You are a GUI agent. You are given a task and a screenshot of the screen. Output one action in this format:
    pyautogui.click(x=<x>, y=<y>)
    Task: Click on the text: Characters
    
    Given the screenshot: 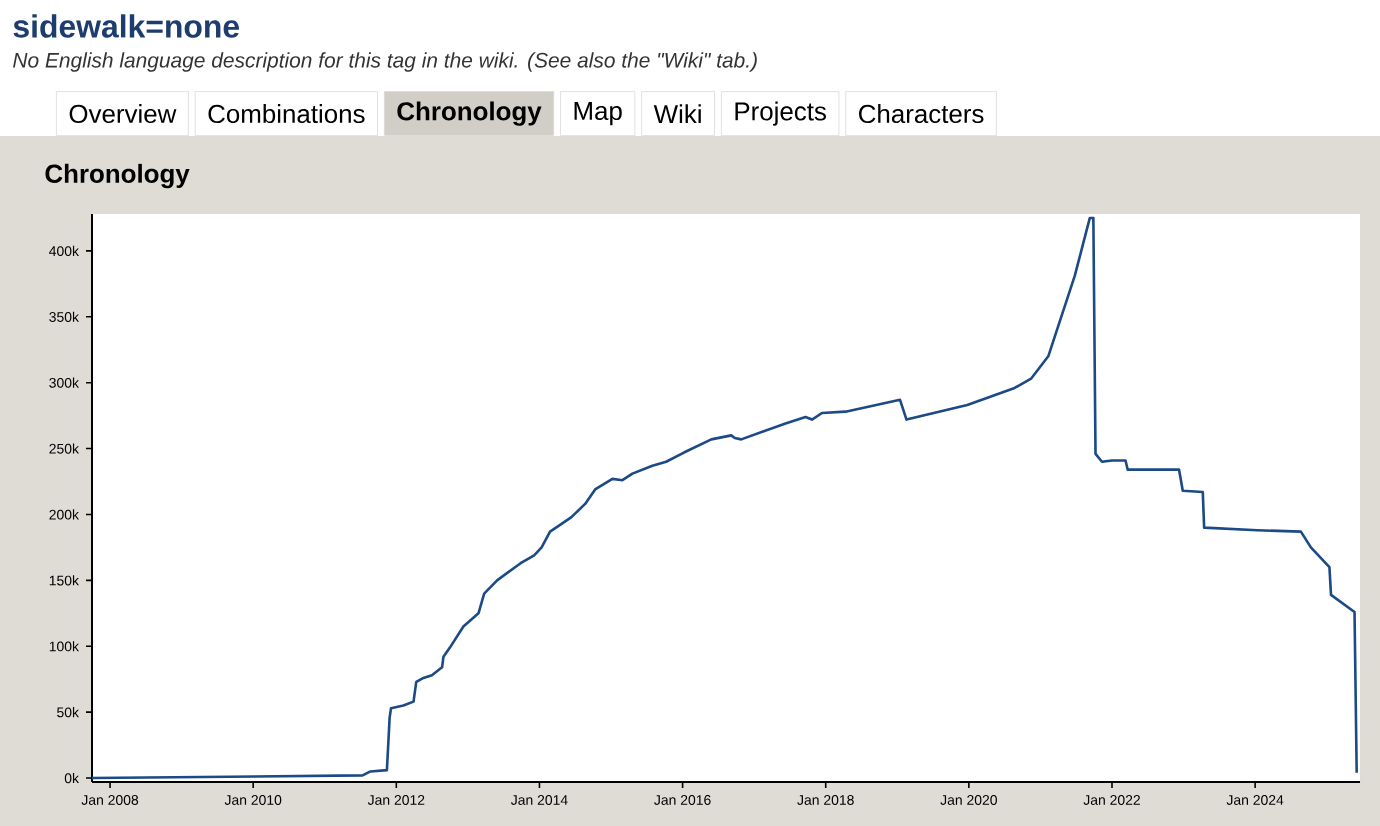 What is the action you would take?
    pyautogui.click(x=921, y=114)
    